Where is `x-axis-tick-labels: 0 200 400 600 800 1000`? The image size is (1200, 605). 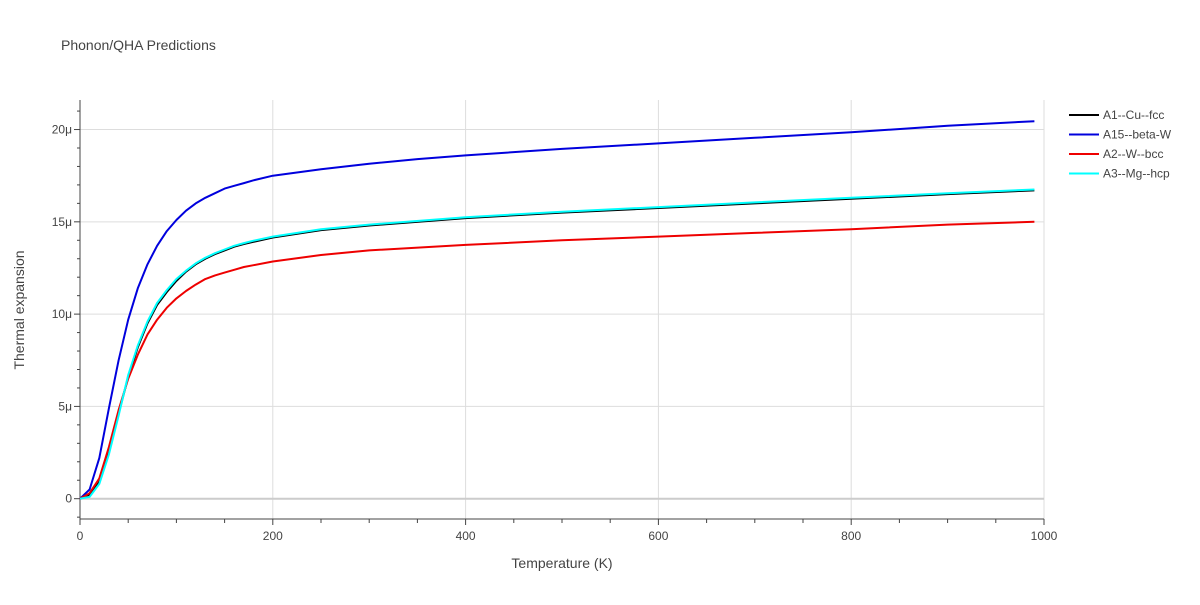 x-axis-tick-labels: 0 200 400 600 800 1000 is located at coordinates (567, 536).